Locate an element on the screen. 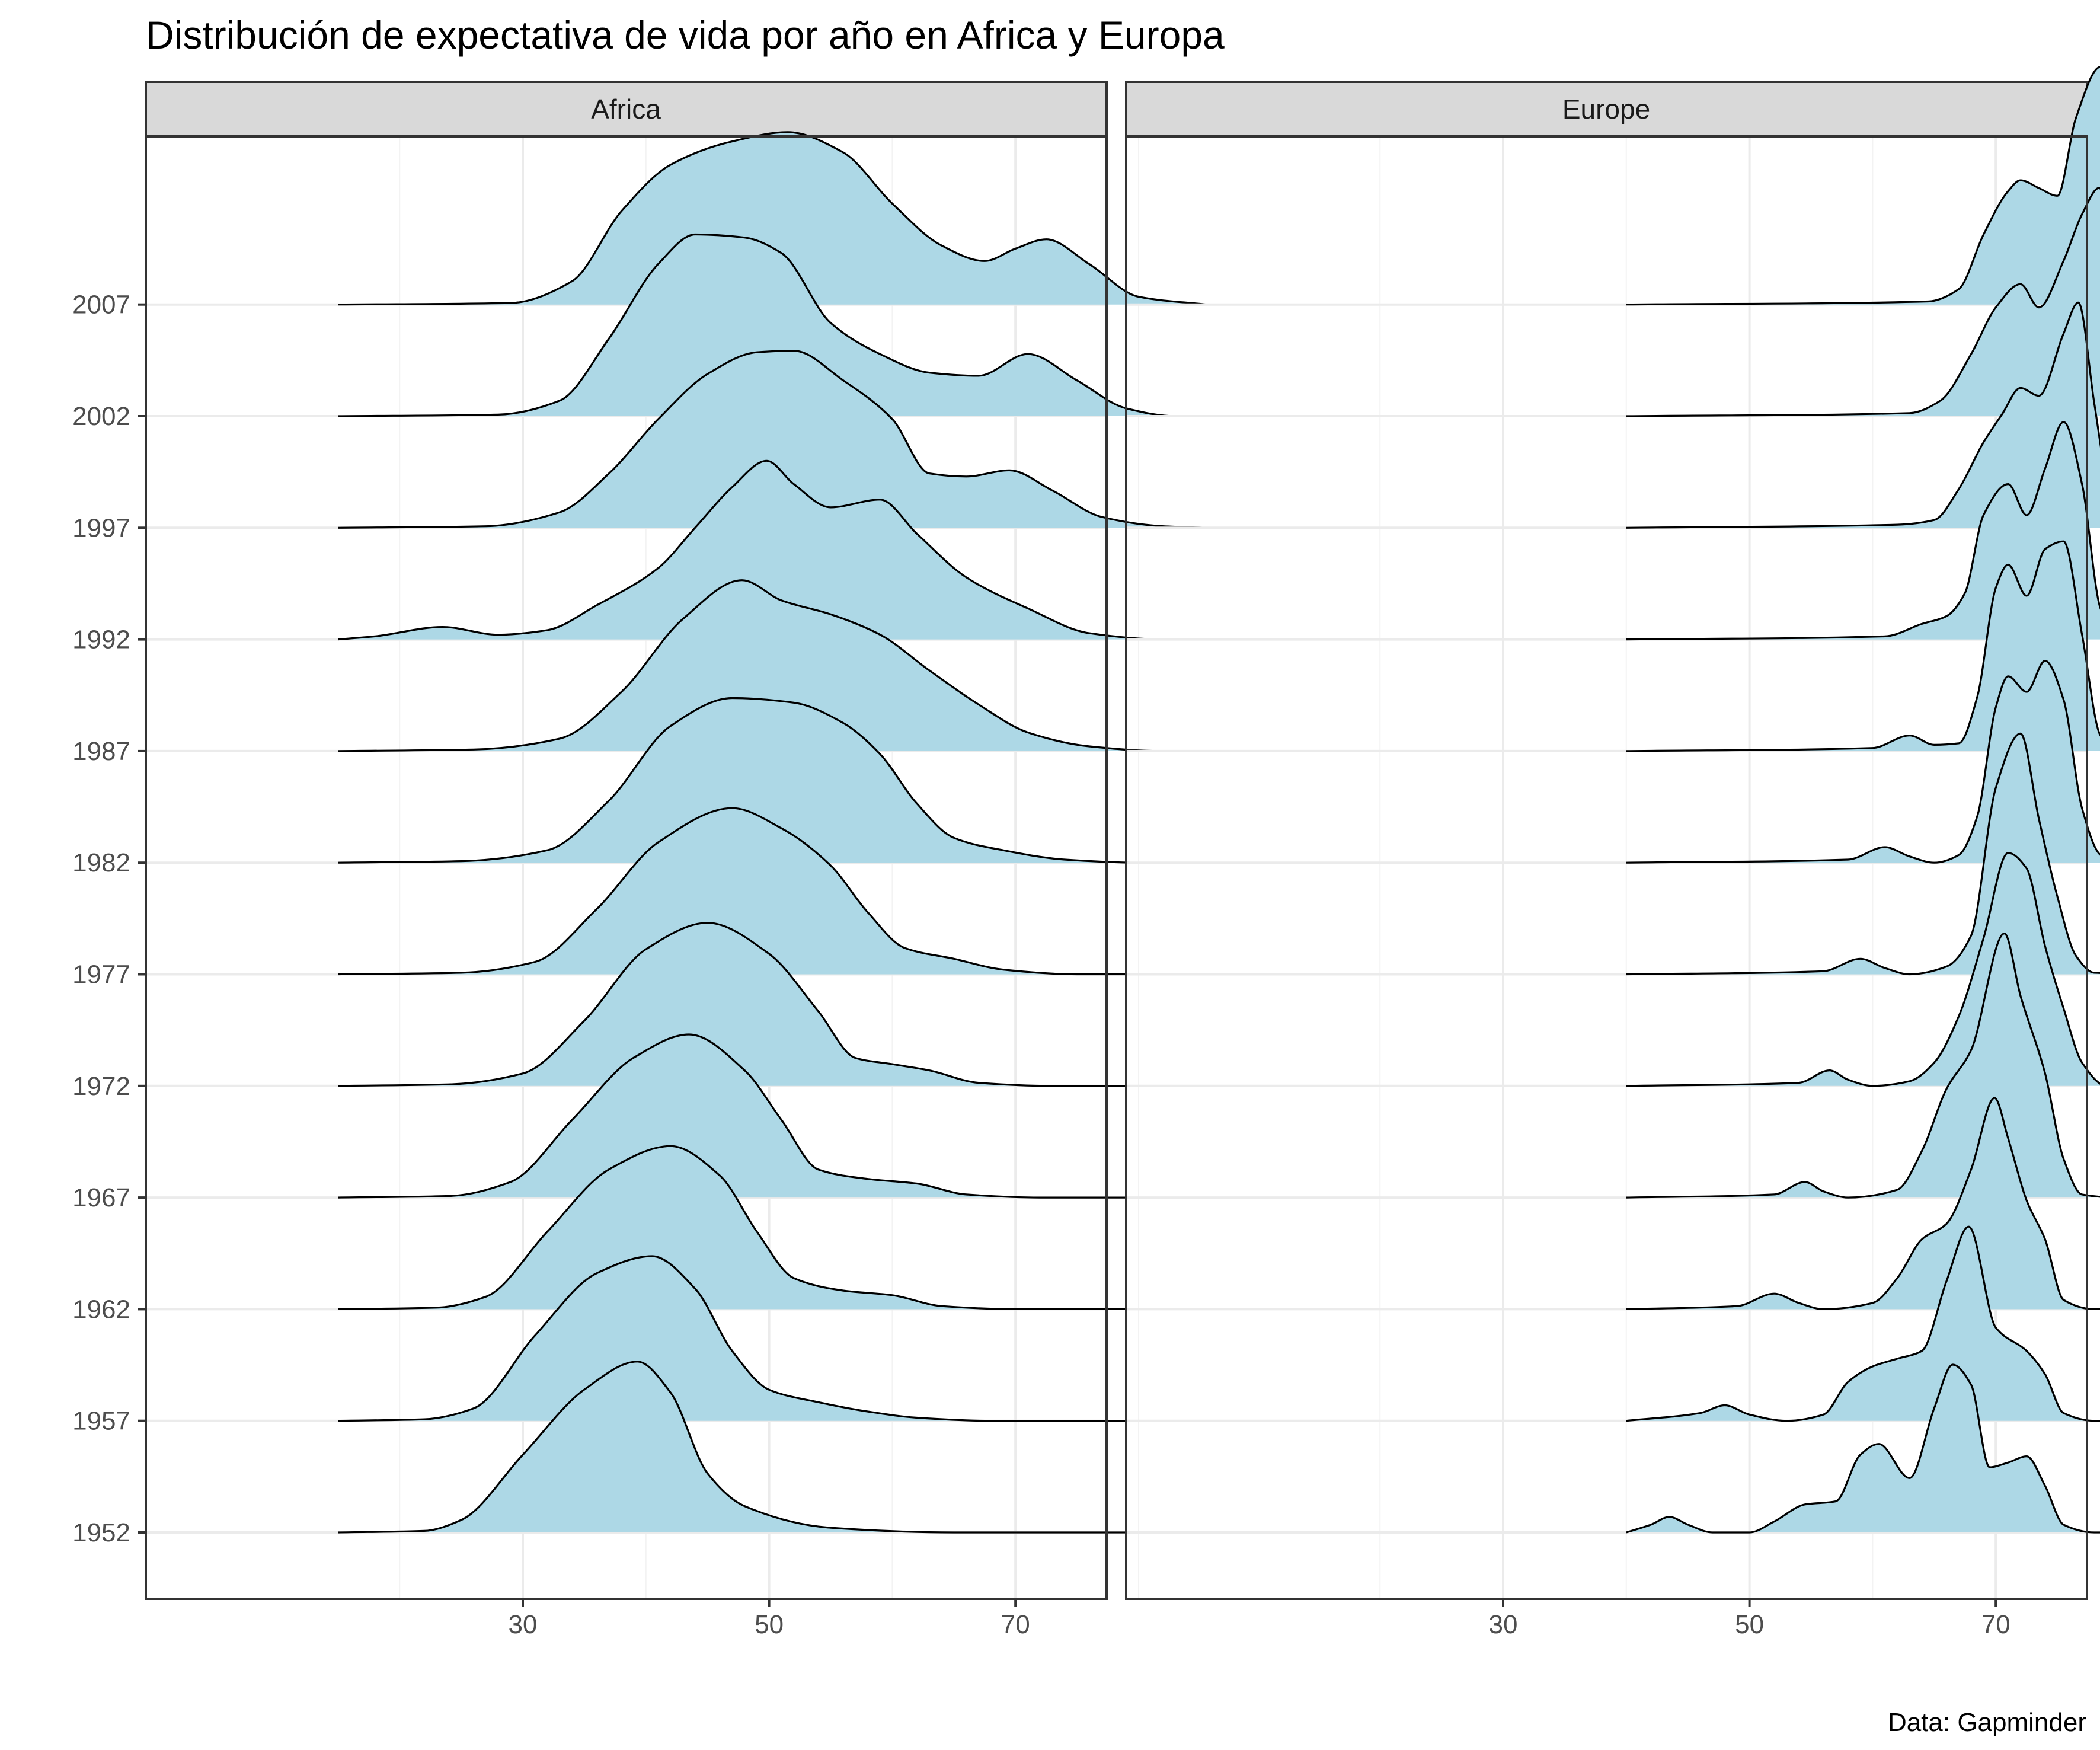 The width and height of the screenshot is (2100, 1750). strip-label-africa: Africa is located at coordinates (626, 109).